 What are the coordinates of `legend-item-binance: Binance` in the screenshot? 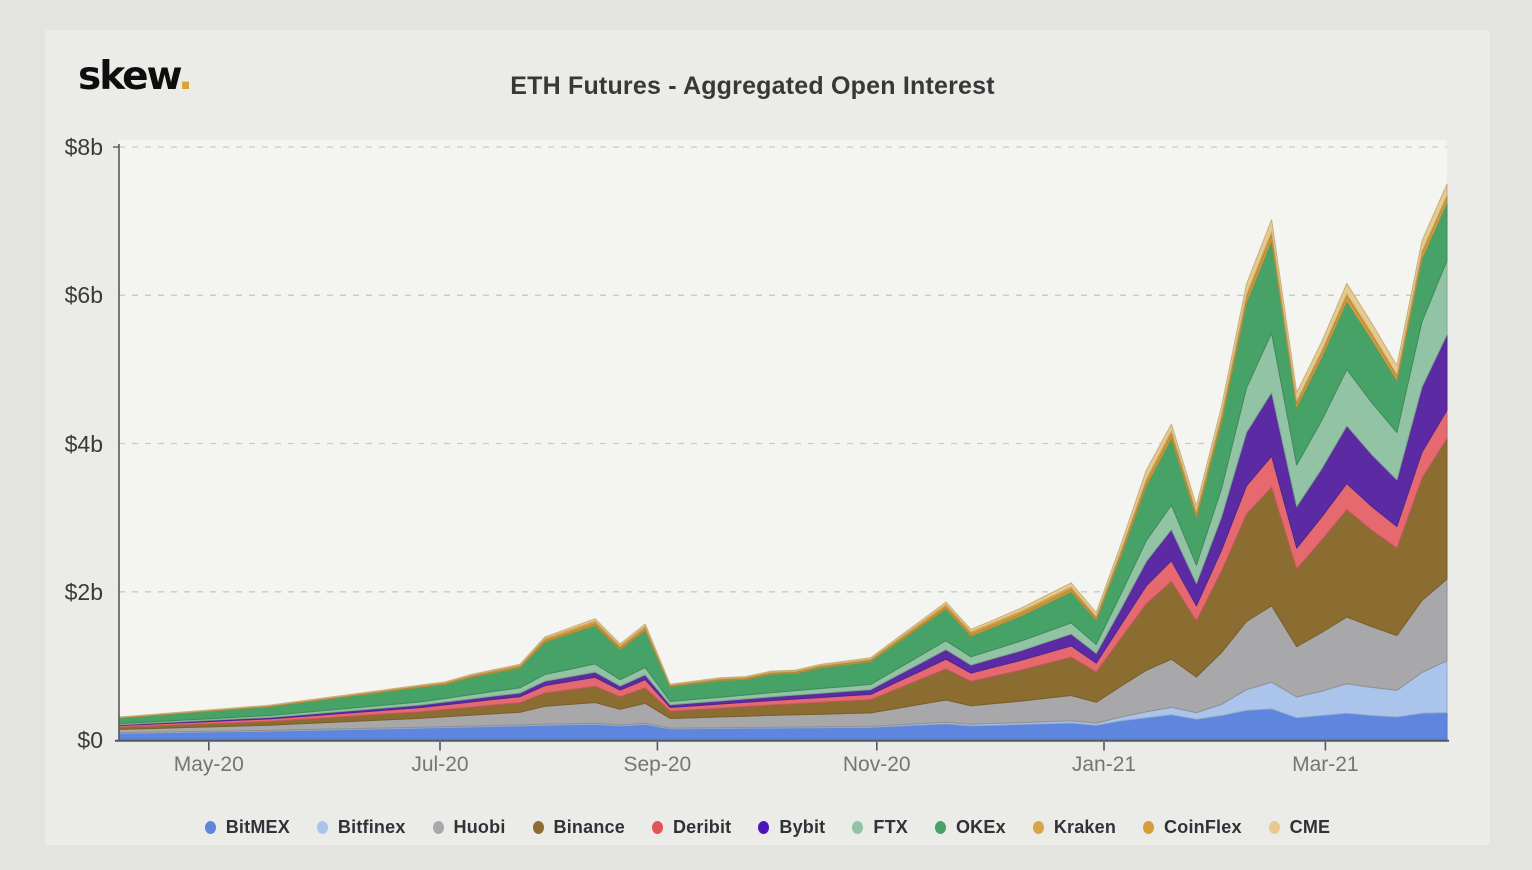 It's located at (578, 827).